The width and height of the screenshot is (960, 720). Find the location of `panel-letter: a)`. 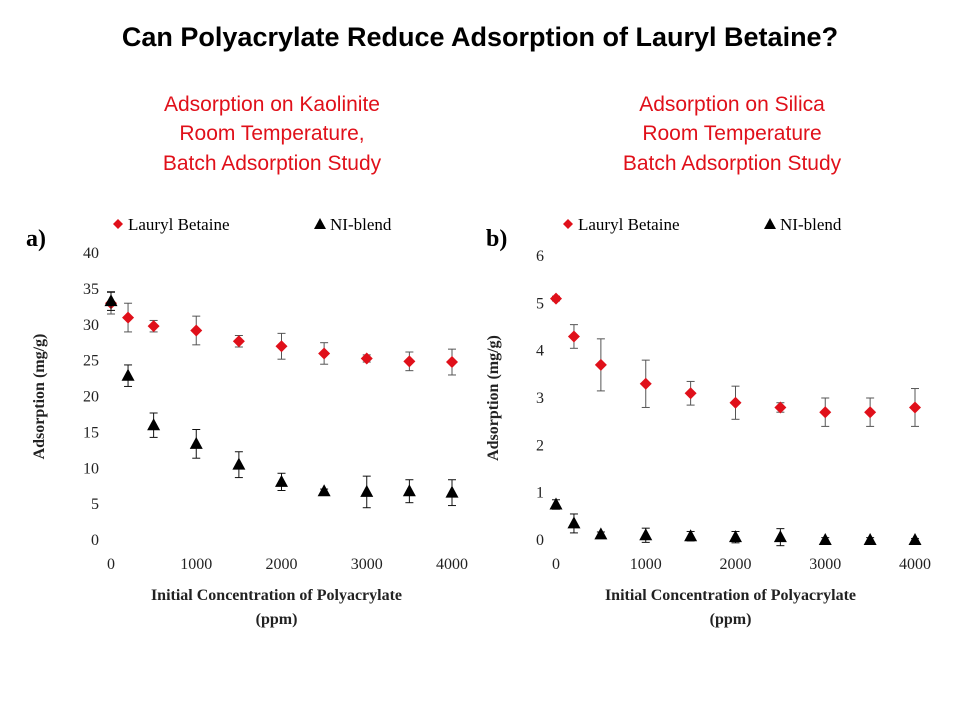

panel-letter: a) is located at coordinates (36, 239).